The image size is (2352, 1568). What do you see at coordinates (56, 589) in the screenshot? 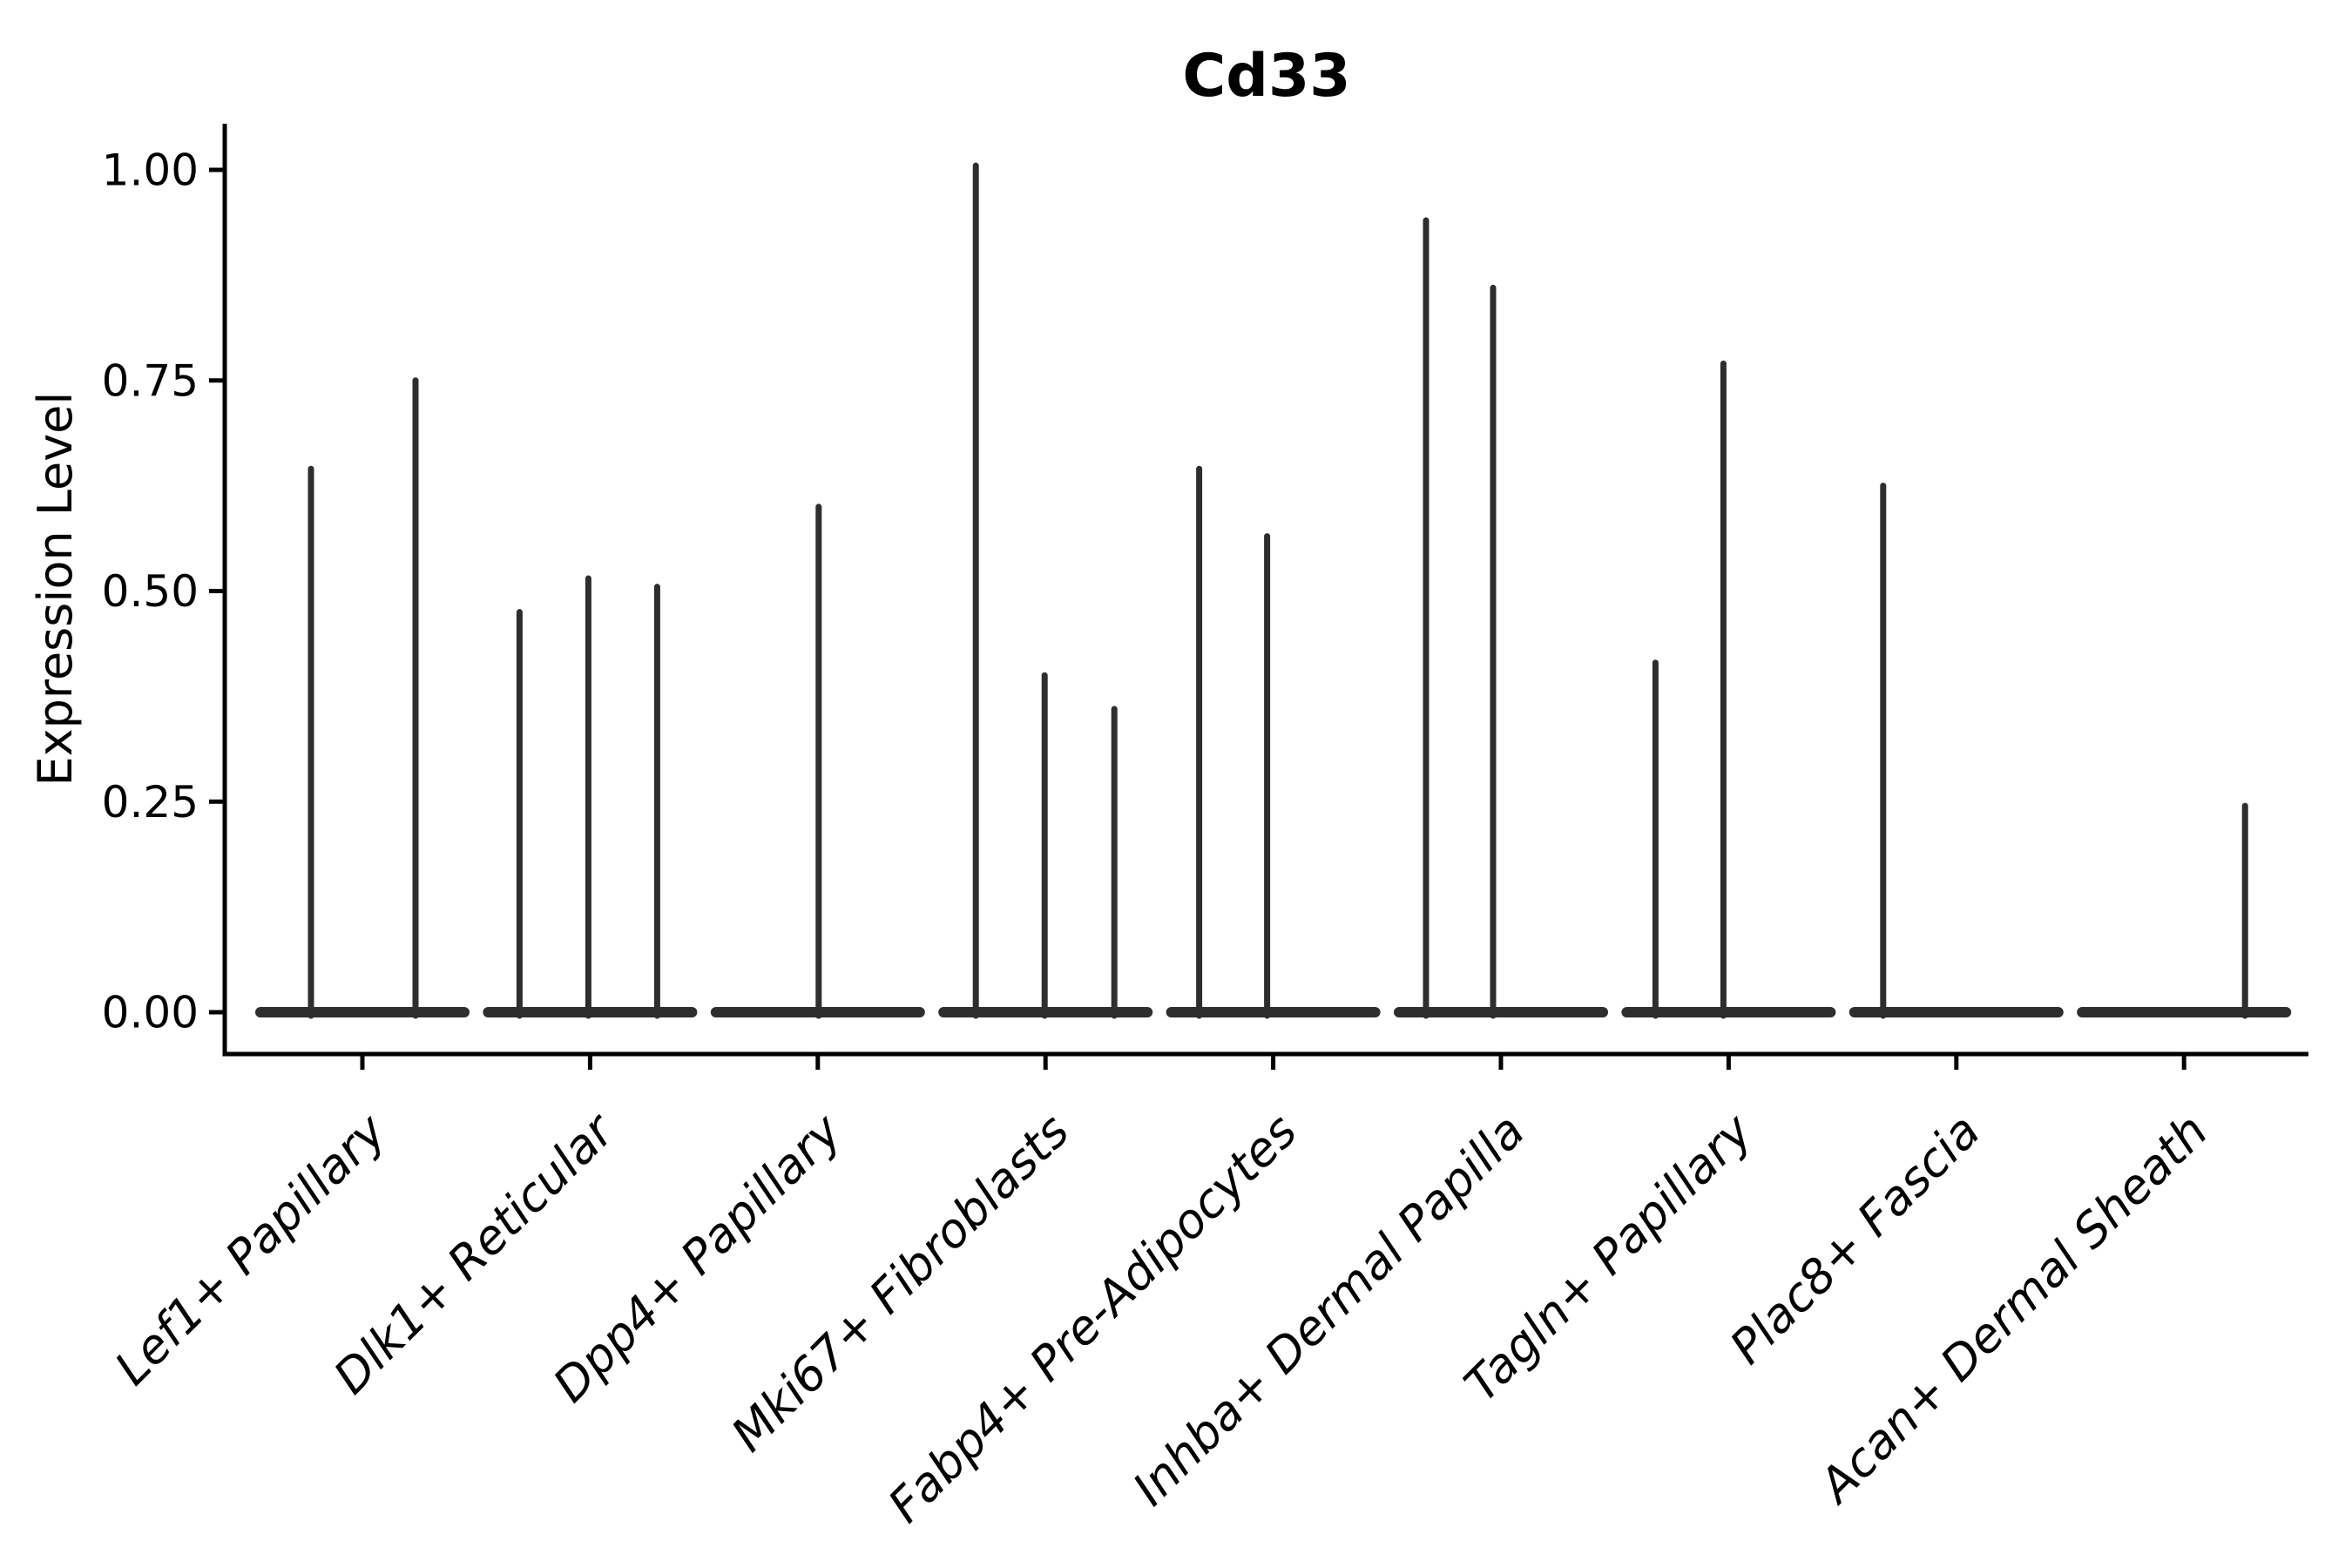
I see `y-axis-label: Expression Level` at bounding box center [56, 589].